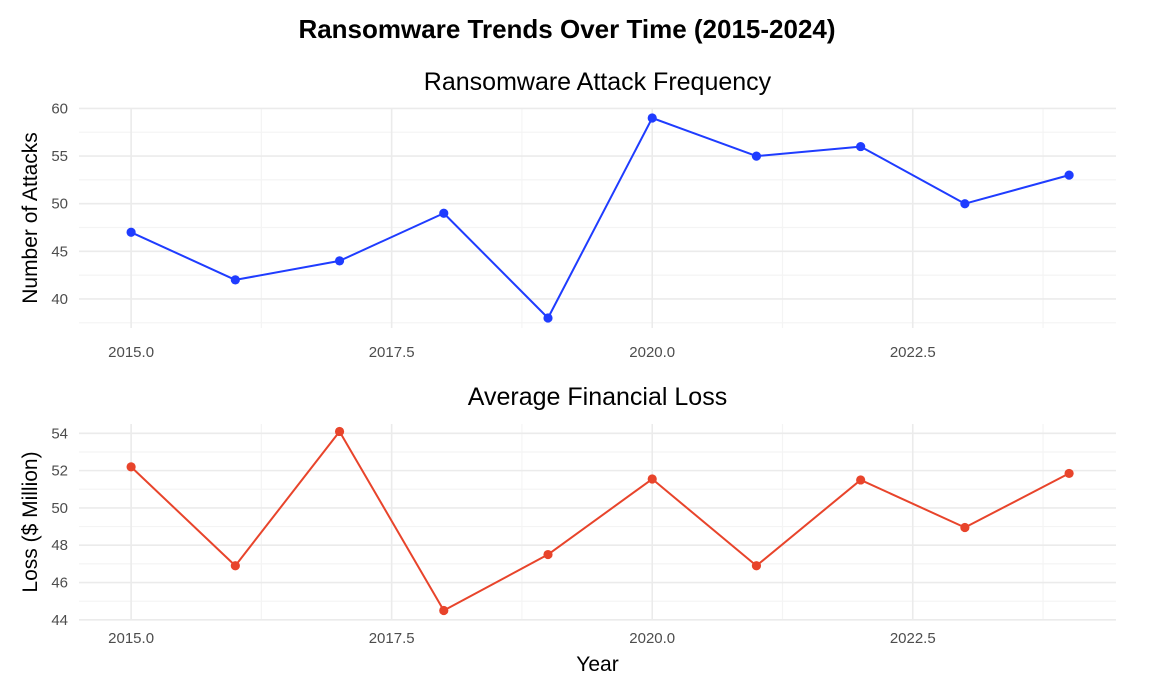  What do you see at coordinates (597, 397) in the screenshot?
I see `panel-title-loss: Average Financial Loss` at bounding box center [597, 397].